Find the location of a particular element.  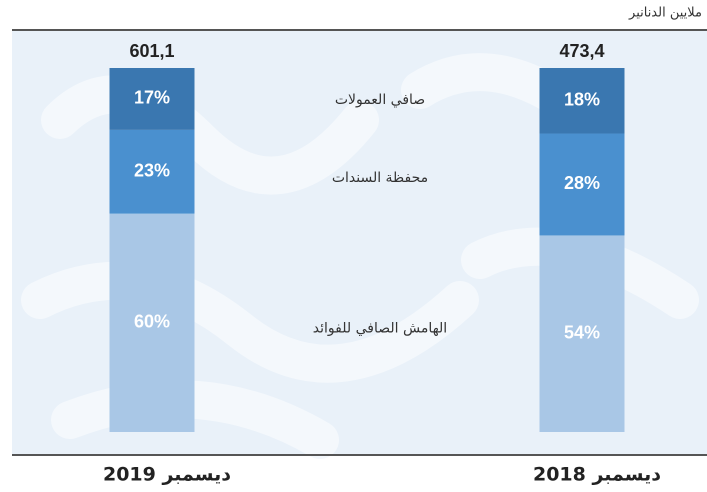

unit-label: ملايين الدنانير is located at coordinates (665, 13).